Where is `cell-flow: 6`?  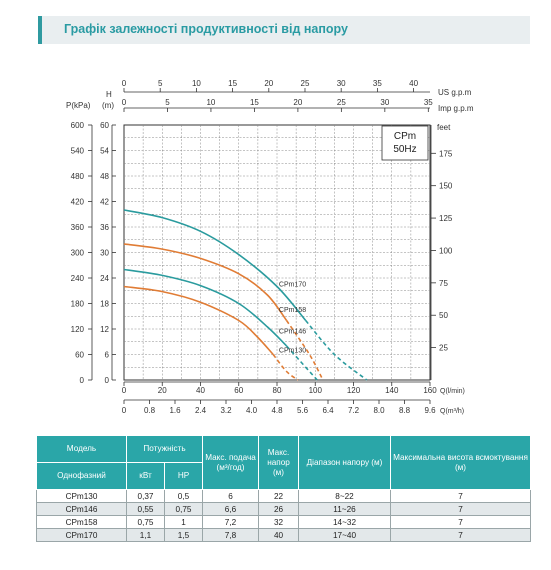 cell-flow: 6 is located at coordinates (230, 496).